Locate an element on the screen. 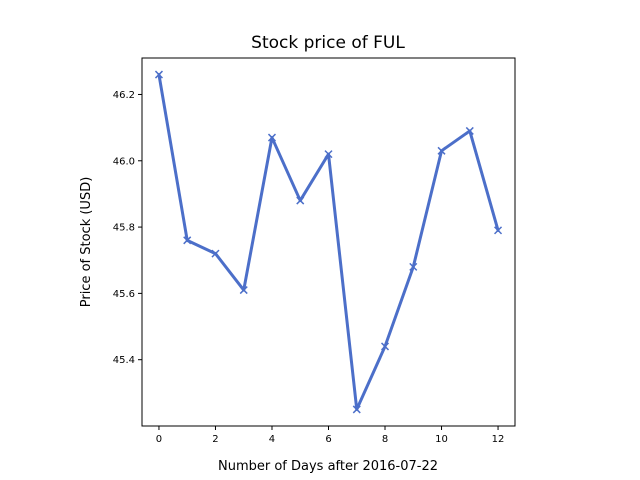 The height and width of the screenshot is (480, 640). y-tick-label: 45.4 is located at coordinates (124, 360).